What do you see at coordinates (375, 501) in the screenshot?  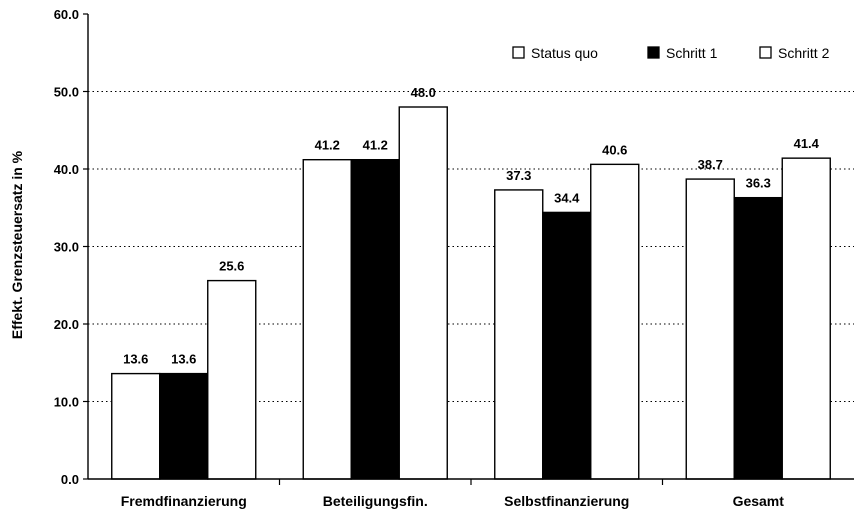 I see `x-category-label: Beteiligungsfin.` at bounding box center [375, 501].